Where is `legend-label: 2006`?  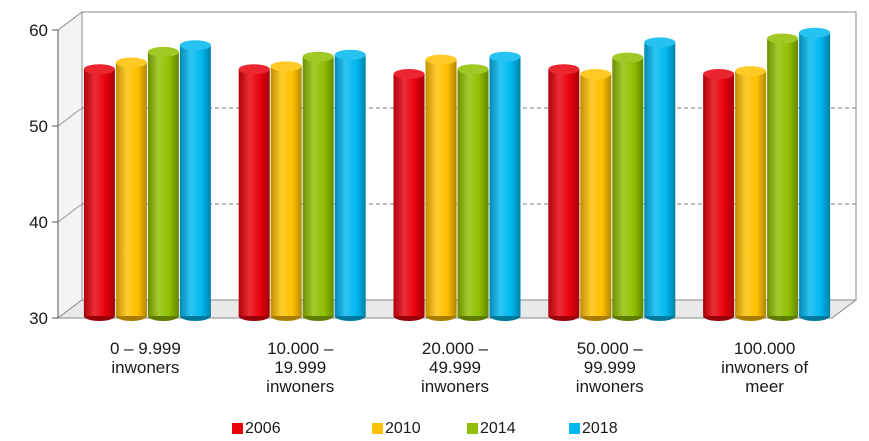 legend-label: 2006 is located at coordinates (263, 428).